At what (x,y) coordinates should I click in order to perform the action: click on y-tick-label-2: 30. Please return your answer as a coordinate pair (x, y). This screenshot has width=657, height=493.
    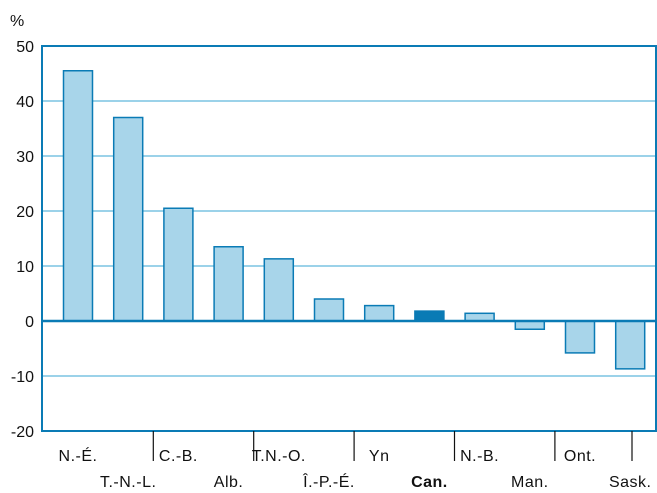
    Looking at the image, I should click on (25, 157).